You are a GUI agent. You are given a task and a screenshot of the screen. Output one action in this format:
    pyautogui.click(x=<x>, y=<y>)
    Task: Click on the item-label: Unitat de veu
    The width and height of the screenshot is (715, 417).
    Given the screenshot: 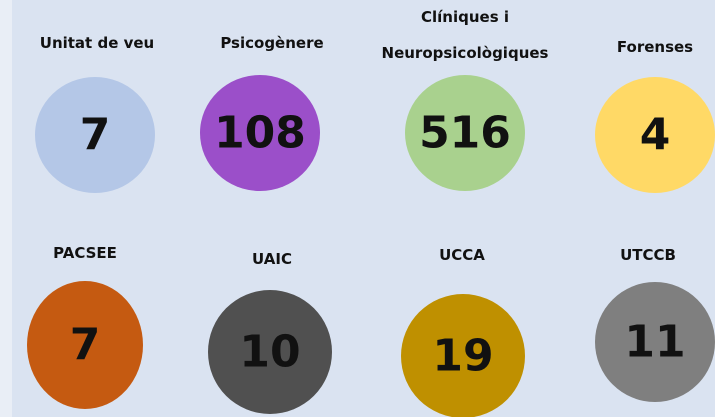 What is the action you would take?
    pyautogui.click(x=97, y=43)
    